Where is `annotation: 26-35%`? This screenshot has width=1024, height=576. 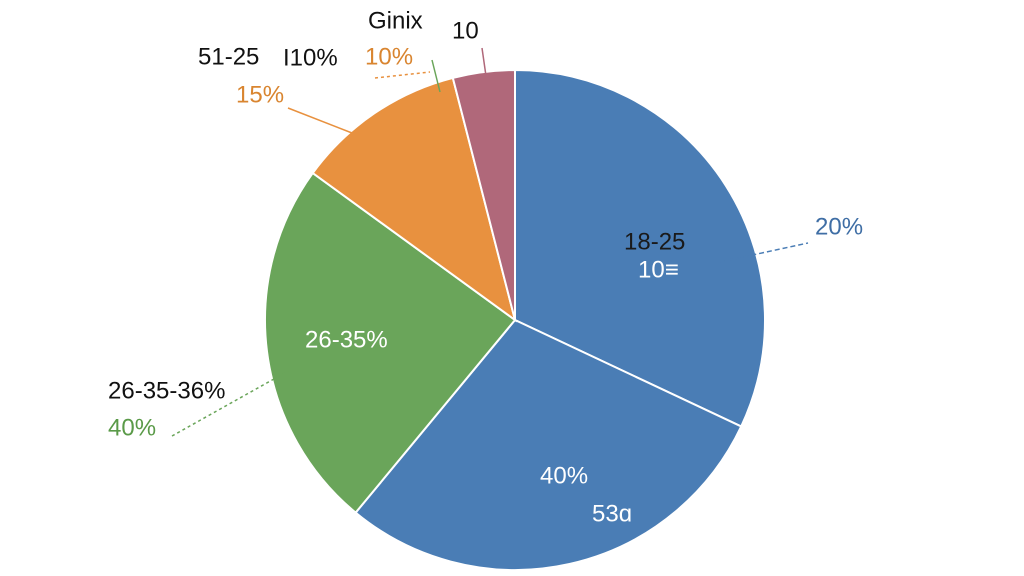
annotation: 26-35% is located at coordinates (346, 339).